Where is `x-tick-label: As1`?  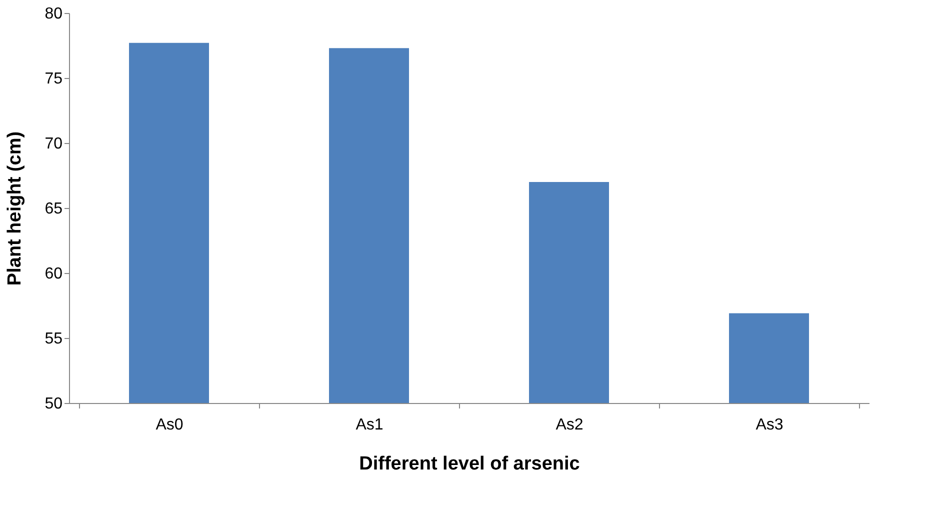 x-tick-label: As1 is located at coordinates (370, 425).